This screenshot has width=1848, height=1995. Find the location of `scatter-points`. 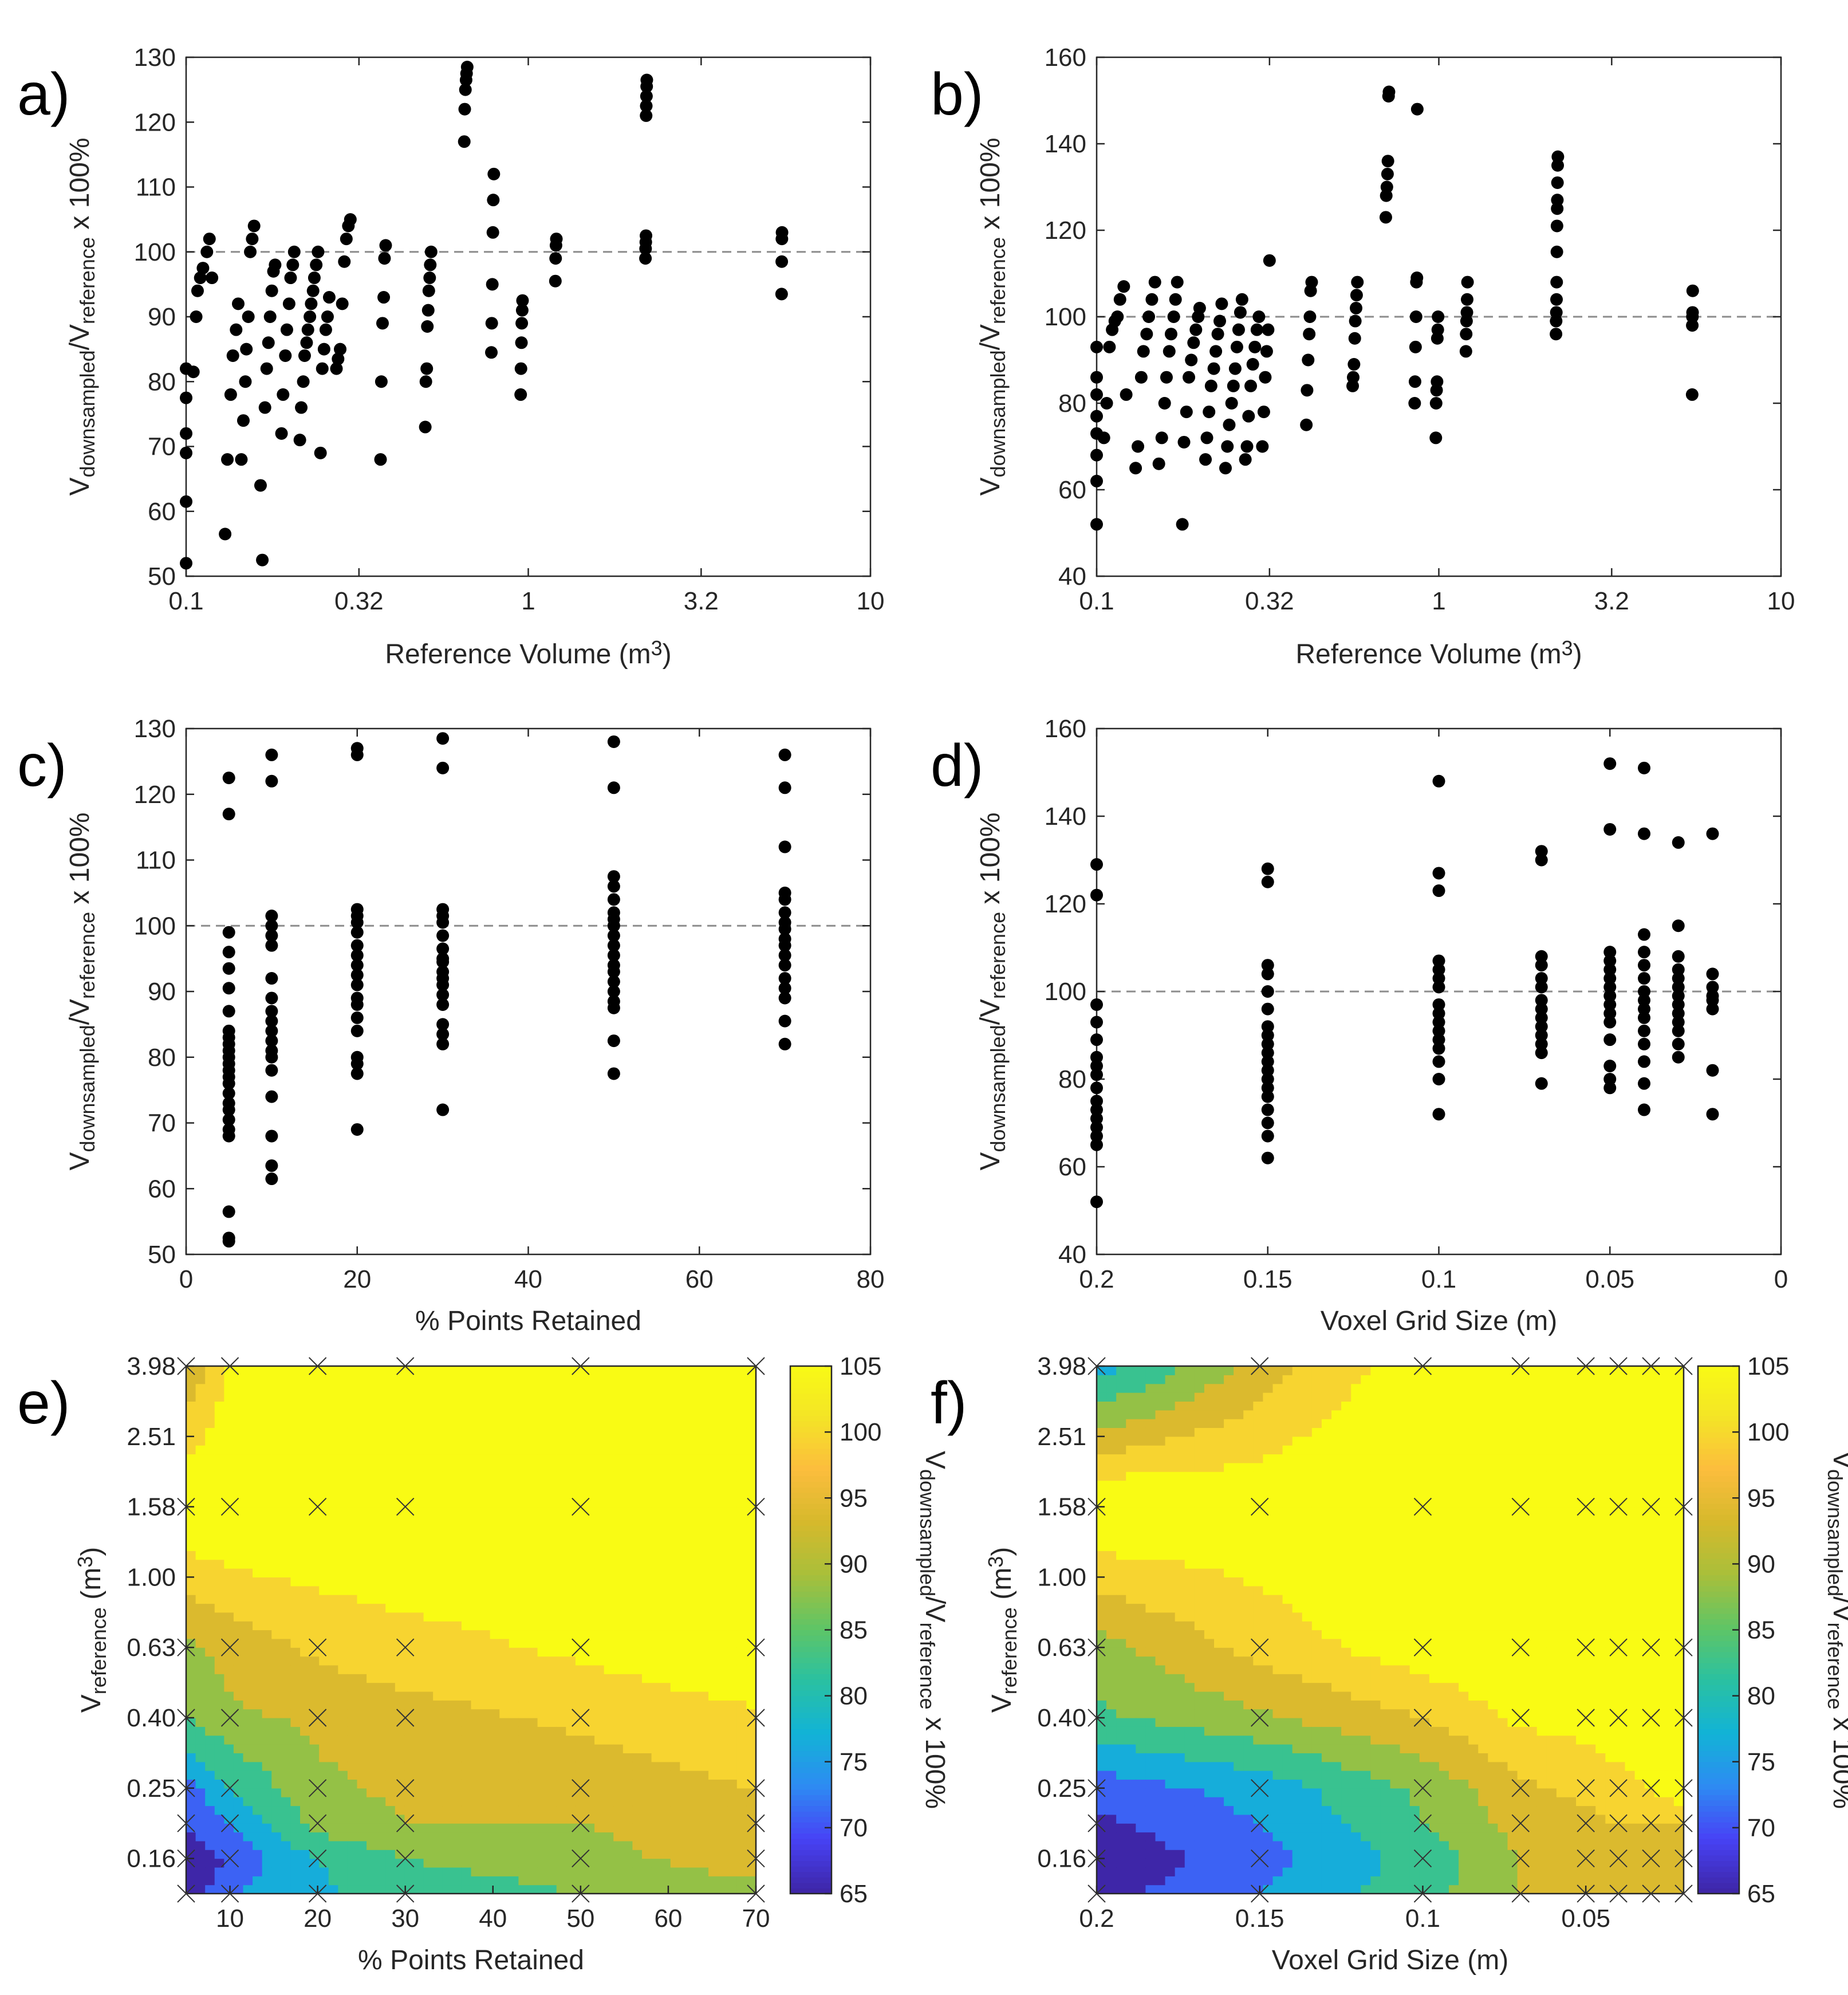

scatter-points is located at coordinates (1394, 308).